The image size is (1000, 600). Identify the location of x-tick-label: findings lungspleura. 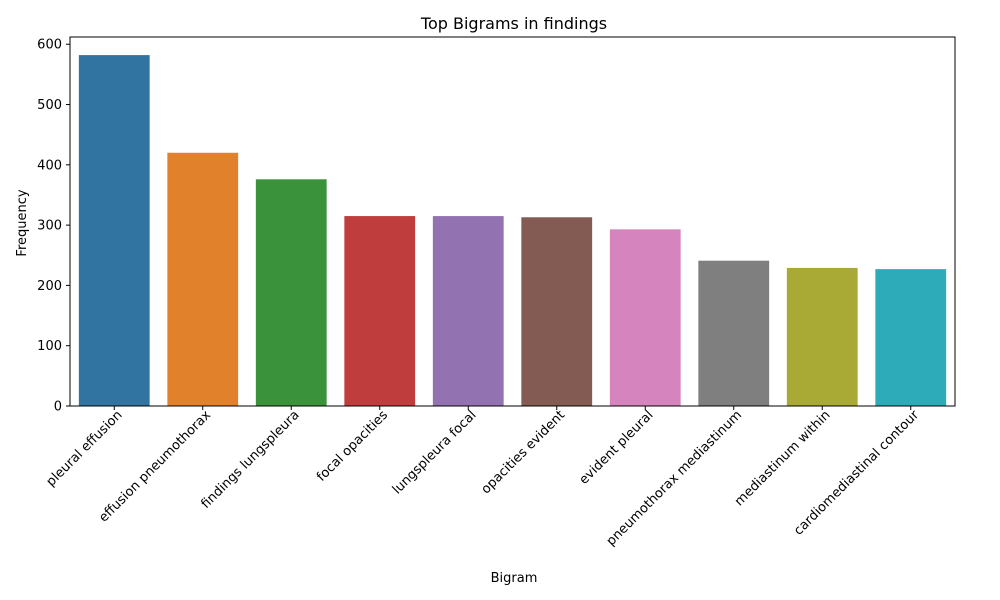
(250, 460).